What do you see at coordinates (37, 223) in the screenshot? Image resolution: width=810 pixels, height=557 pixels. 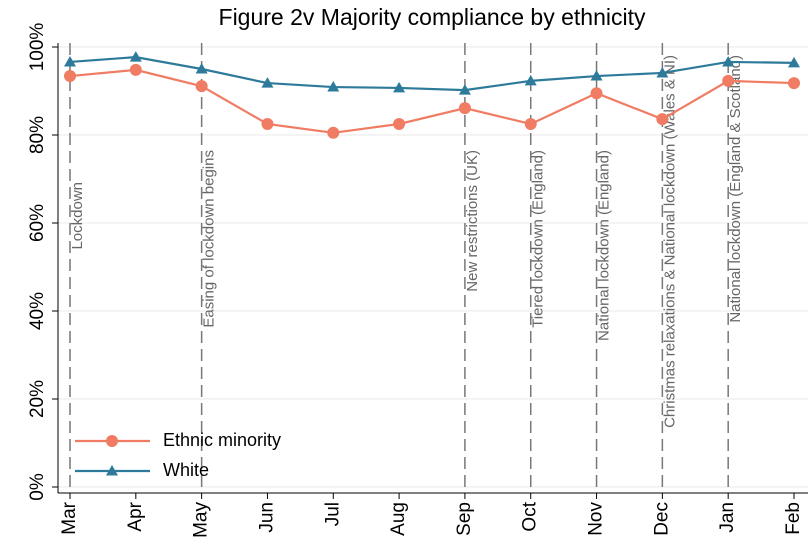 I see `y-tick-label: 60%` at bounding box center [37, 223].